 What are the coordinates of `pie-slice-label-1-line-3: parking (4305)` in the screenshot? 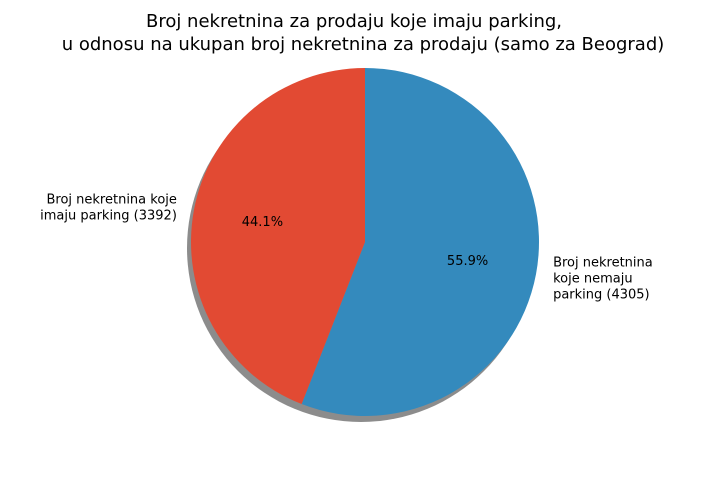 It's located at (601, 294).